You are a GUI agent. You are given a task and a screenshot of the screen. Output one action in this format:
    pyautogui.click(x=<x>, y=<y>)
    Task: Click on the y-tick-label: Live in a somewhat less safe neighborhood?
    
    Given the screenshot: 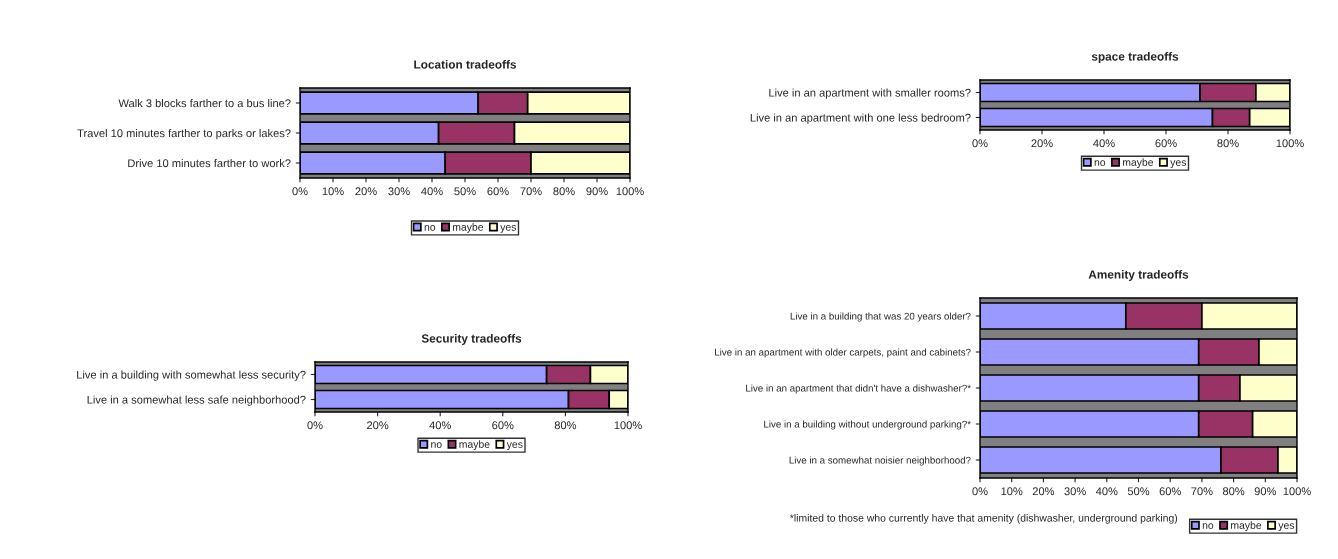 What is the action you would take?
    pyautogui.click(x=196, y=400)
    